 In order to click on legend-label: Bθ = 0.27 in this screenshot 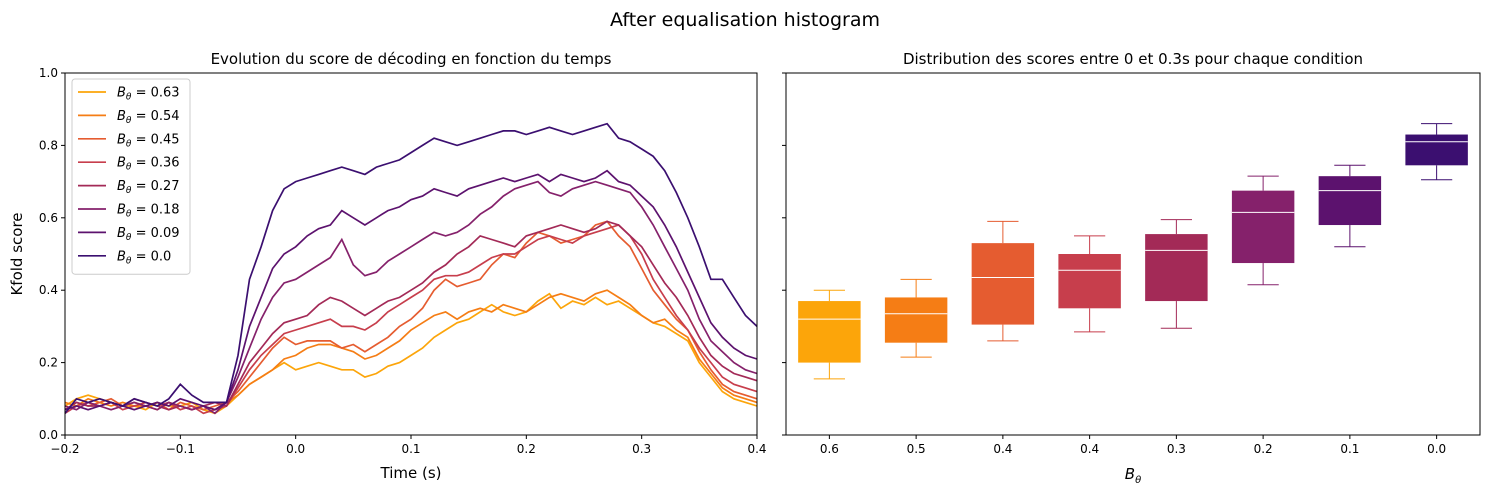, I will do `click(148, 187)`.